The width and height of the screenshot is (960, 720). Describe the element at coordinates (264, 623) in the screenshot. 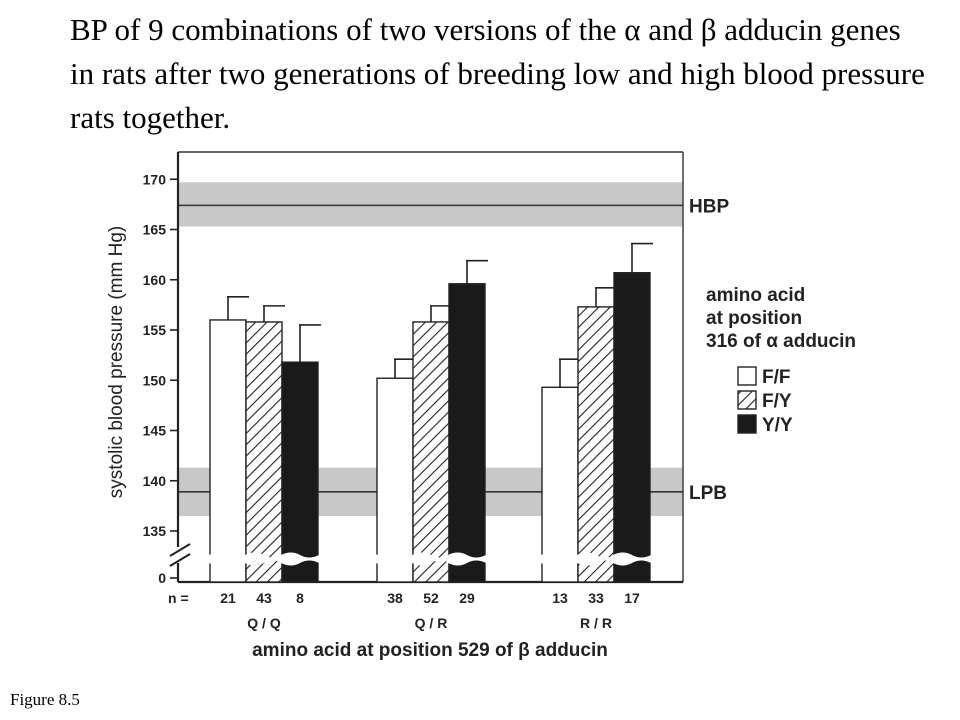

I see `category-label: Q / Q` at that location.